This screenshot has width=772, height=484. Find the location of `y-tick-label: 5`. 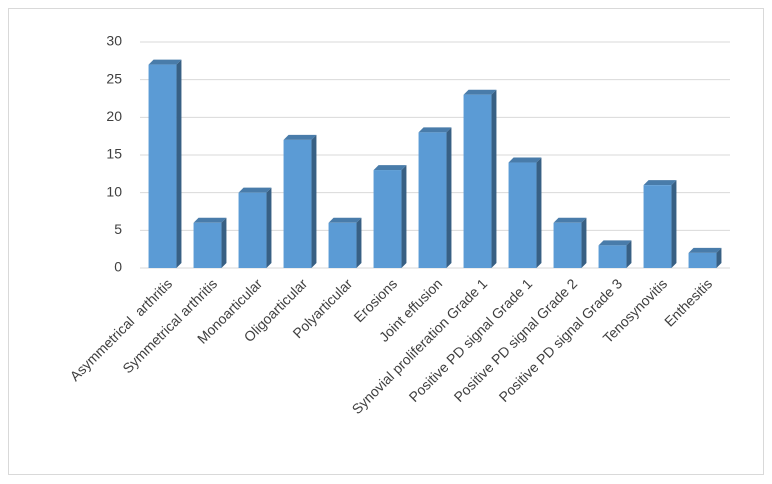

y-tick-label: 5 is located at coordinates (118, 229).